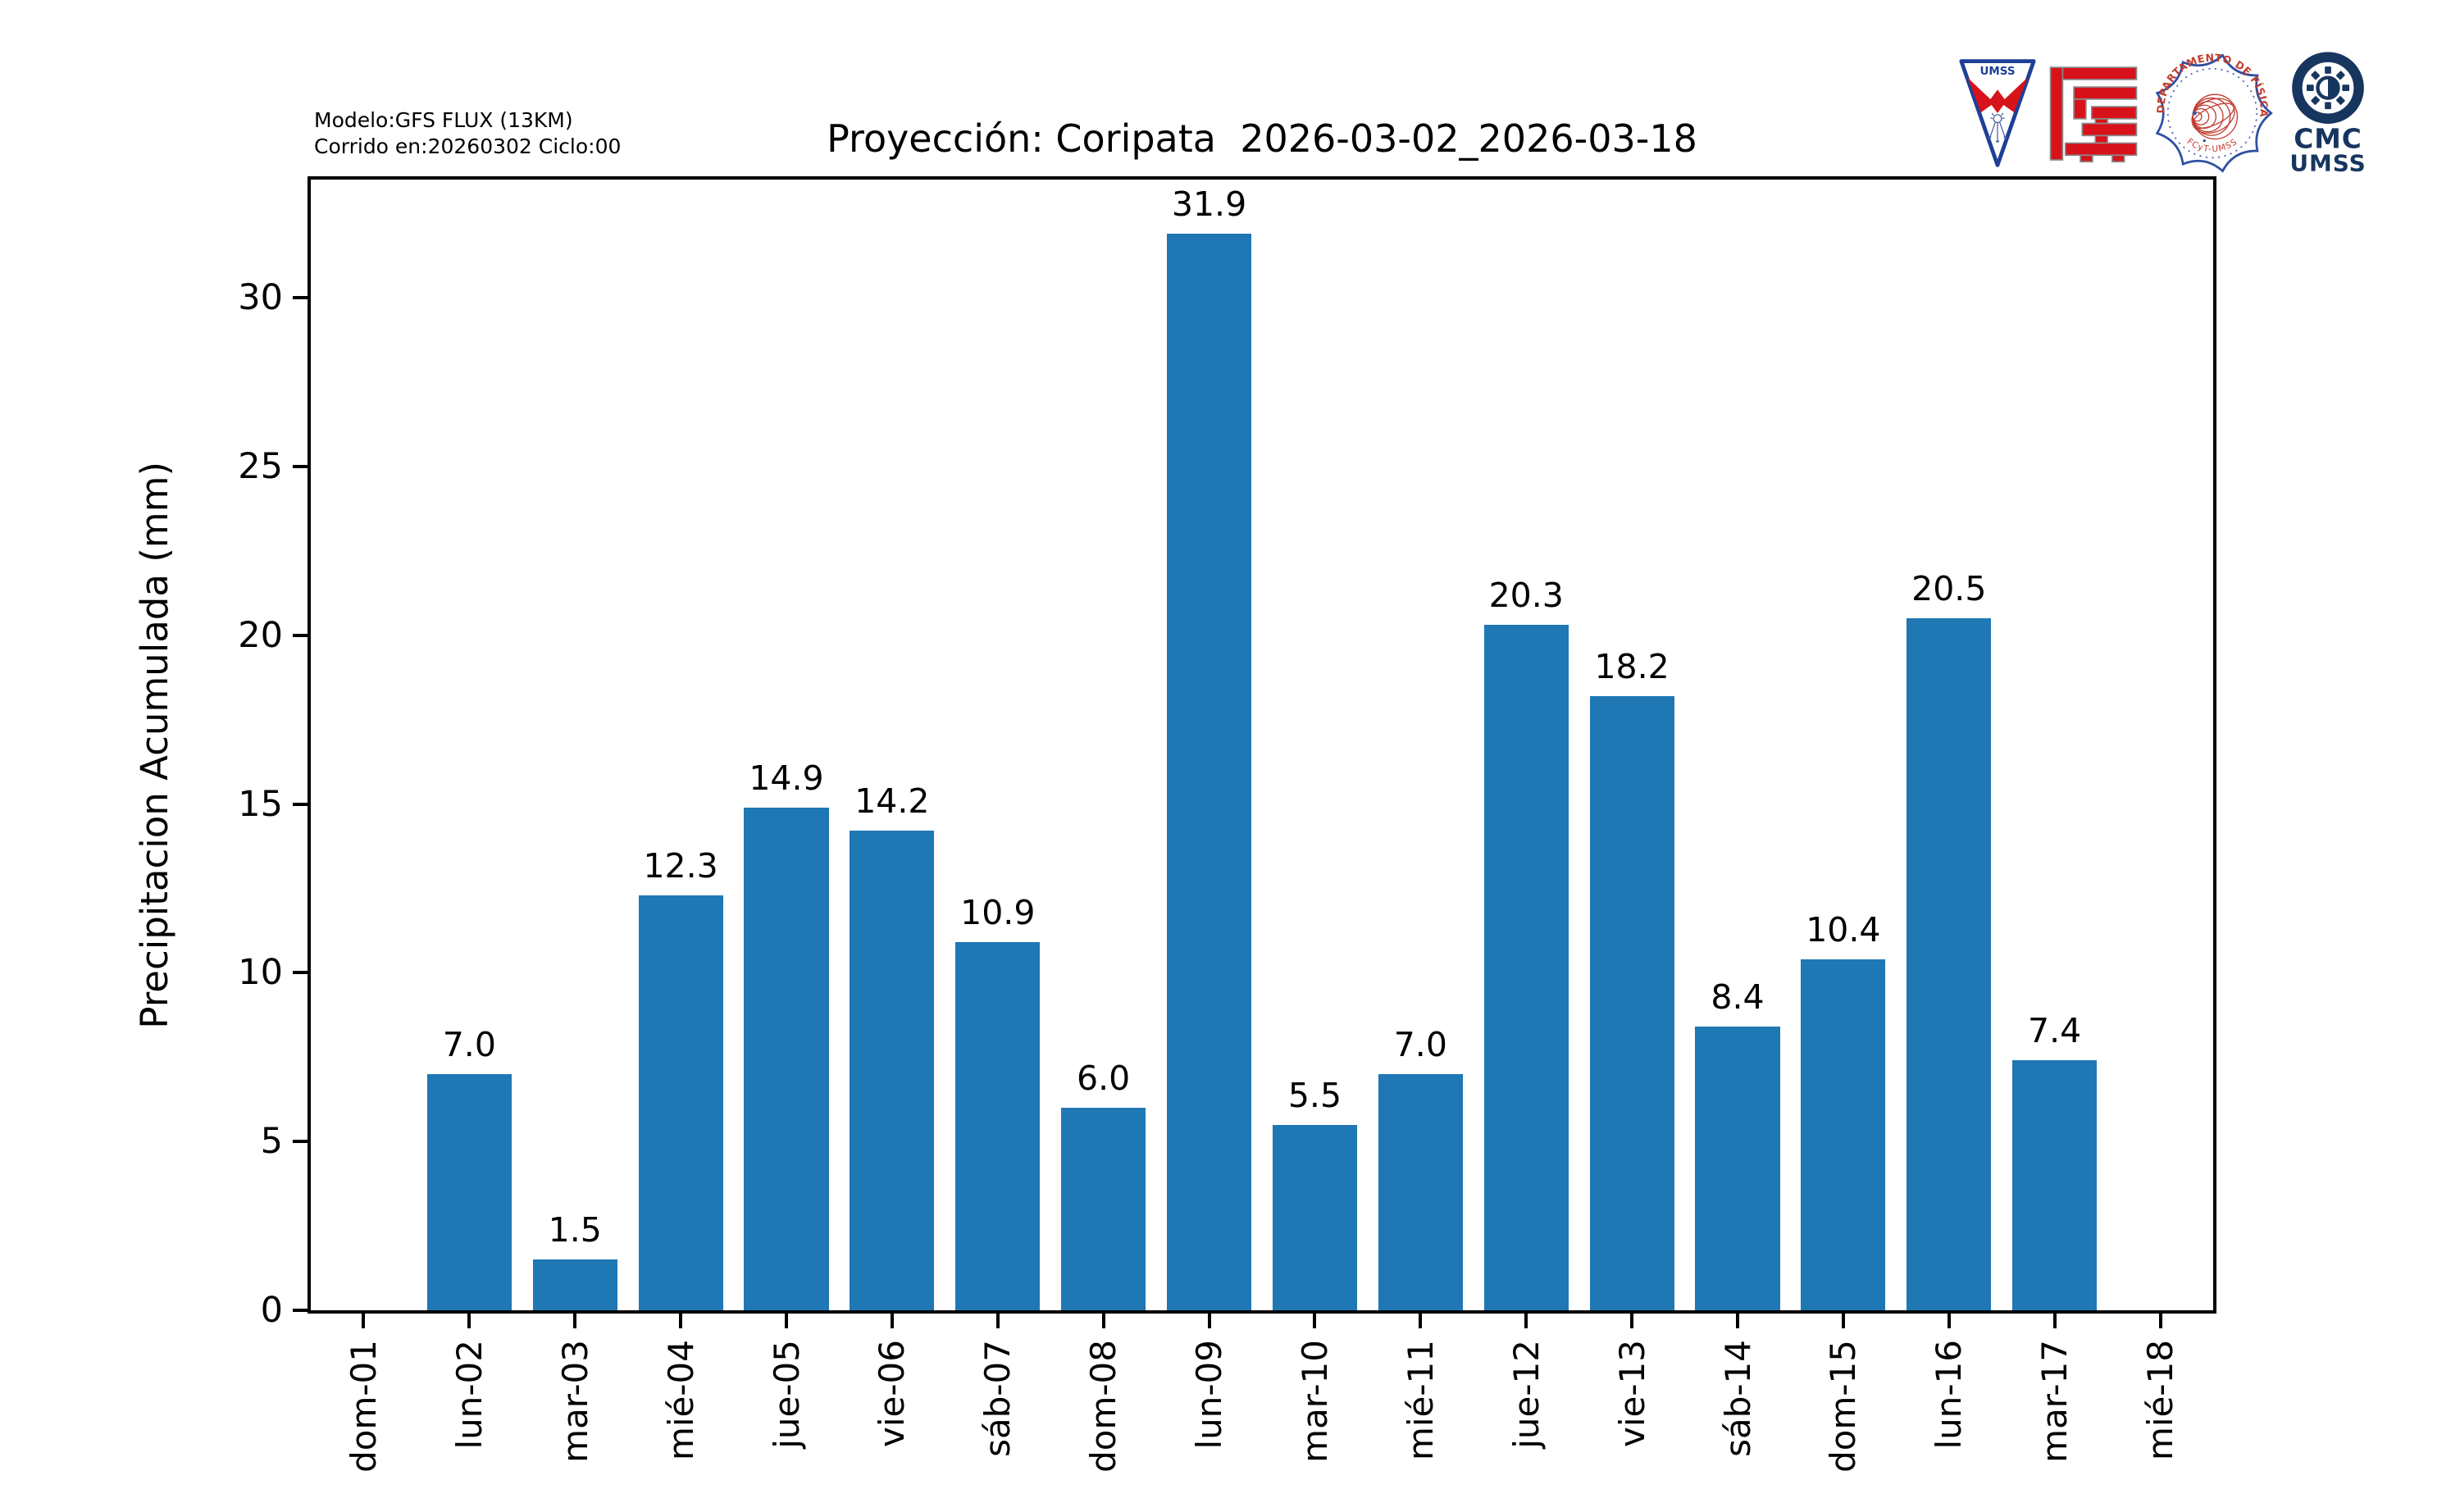 The image size is (2460, 1512). What do you see at coordinates (1526, 596) in the screenshot?
I see `bar-value-label: 20.3` at bounding box center [1526, 596].